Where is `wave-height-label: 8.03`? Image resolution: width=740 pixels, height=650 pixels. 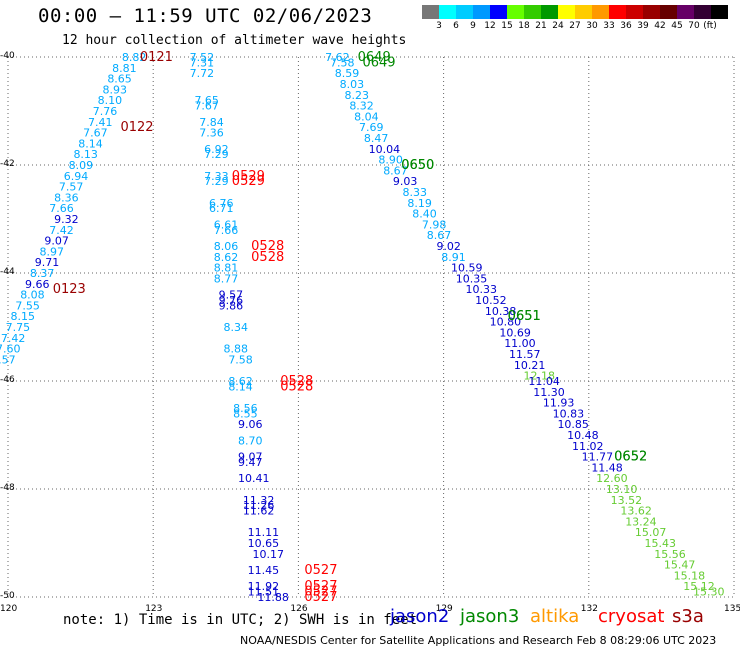 wave-height-label: 8.03 is located at coordinates (352, 84).